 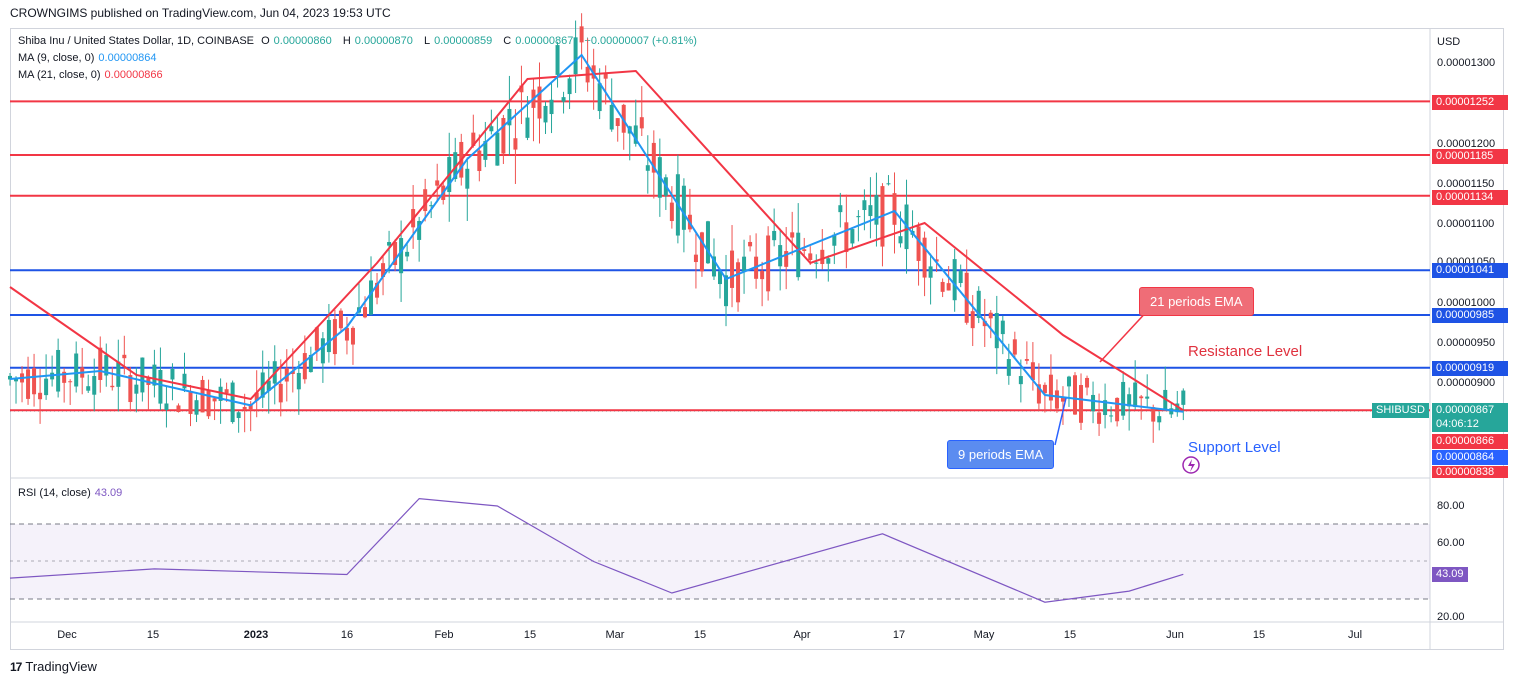 What do you see at coordinates (463, 41) in the screenshot?
I see `low-value: 0.00000859` at bounding box center [463, 41].